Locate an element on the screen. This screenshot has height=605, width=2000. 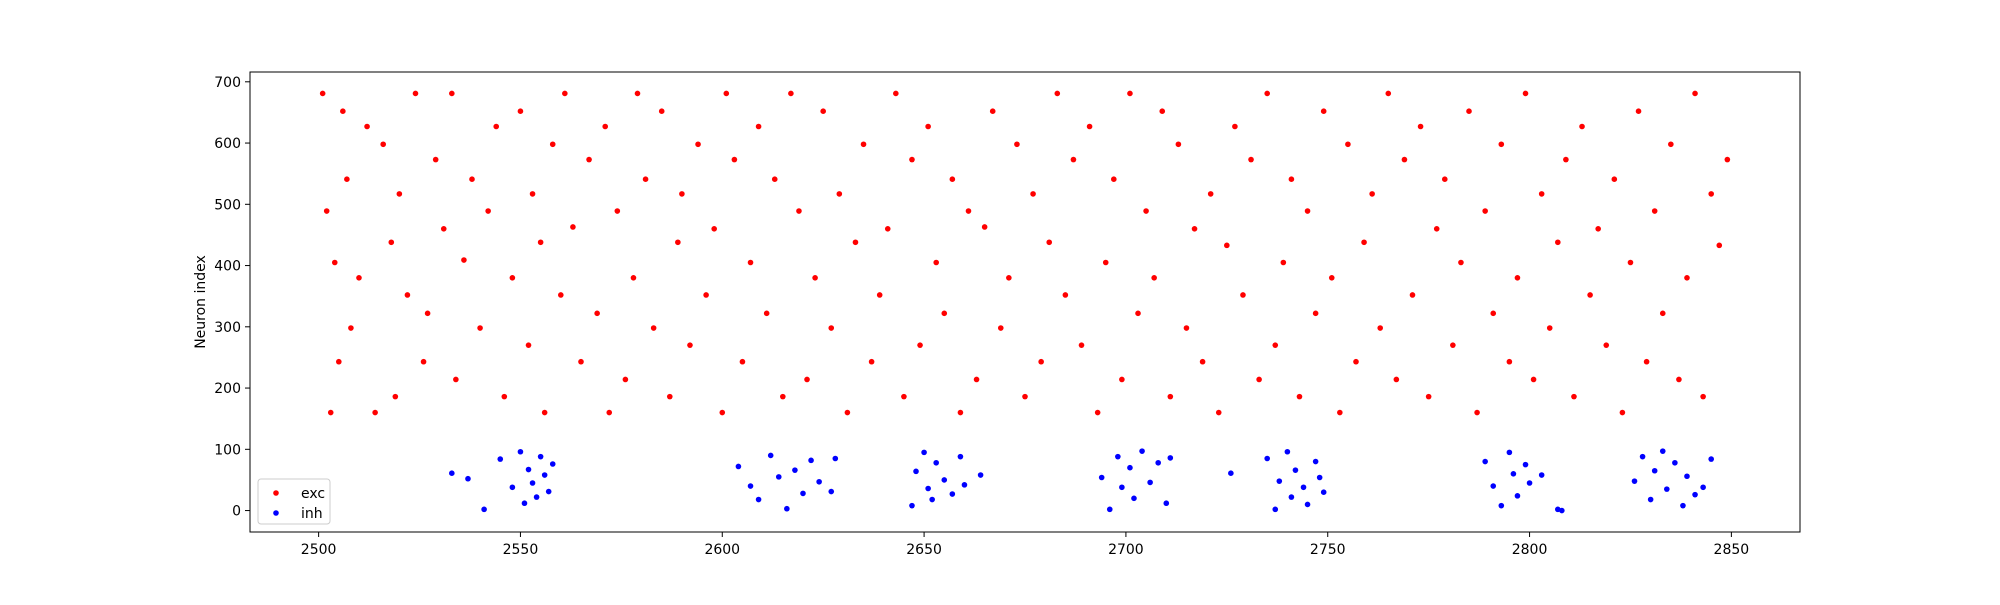
y-axis-label: Neuron index is located at coordinates (201, 302).